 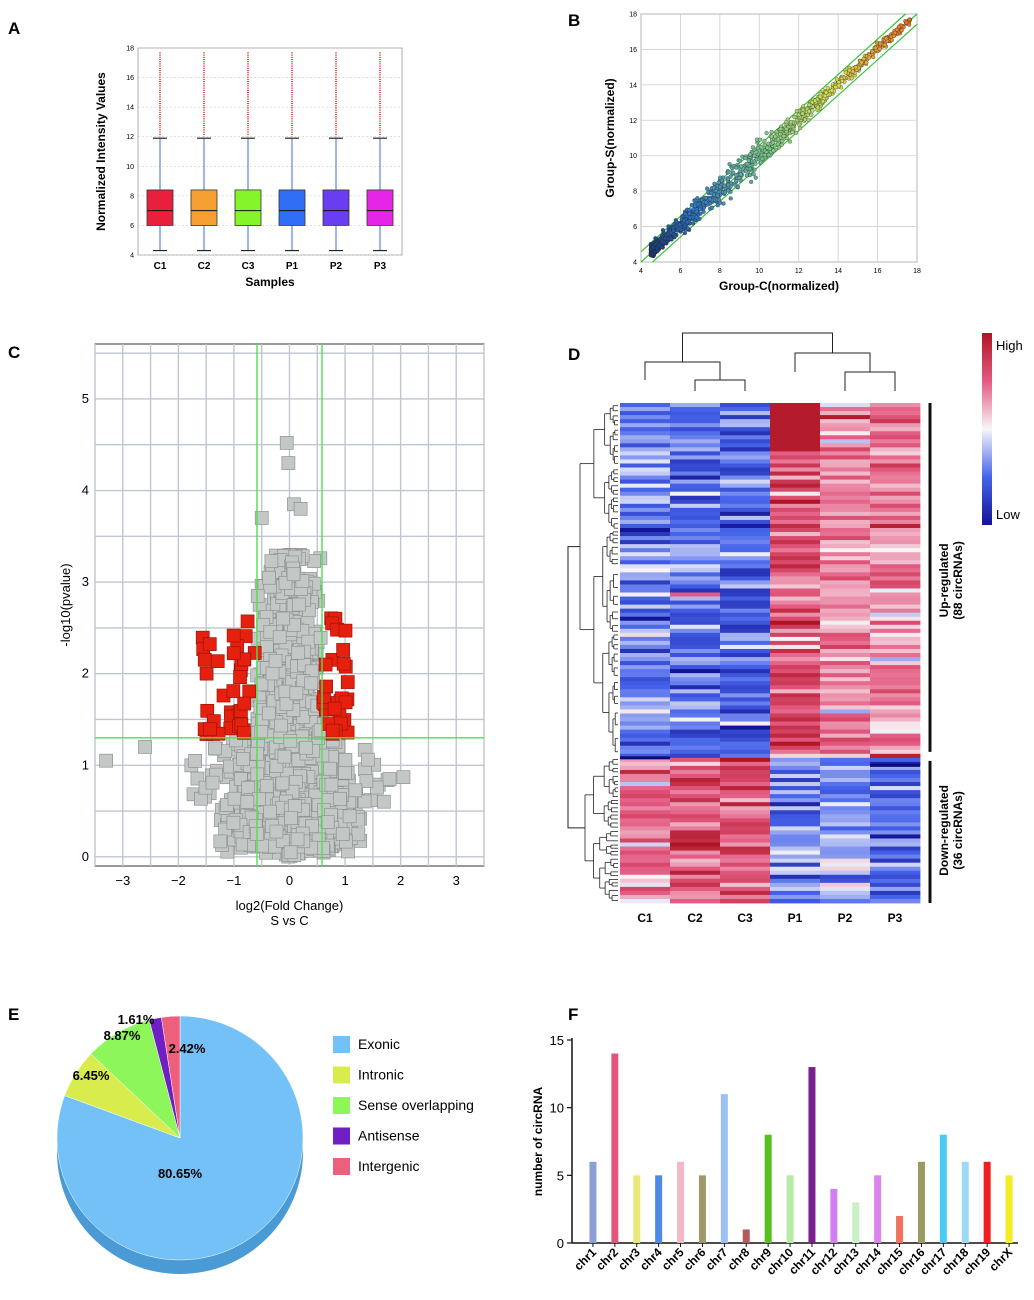 What do you see at coordinates (341, 1166) in the screenshot?
I see `legend-swatch` at bounding box center [341, 1166].